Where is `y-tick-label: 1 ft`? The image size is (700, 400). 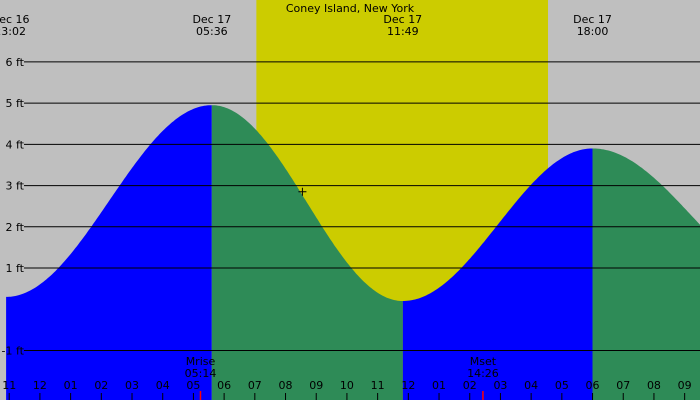 y-tick-label: 1 ft is located at coordinates (15, 268).